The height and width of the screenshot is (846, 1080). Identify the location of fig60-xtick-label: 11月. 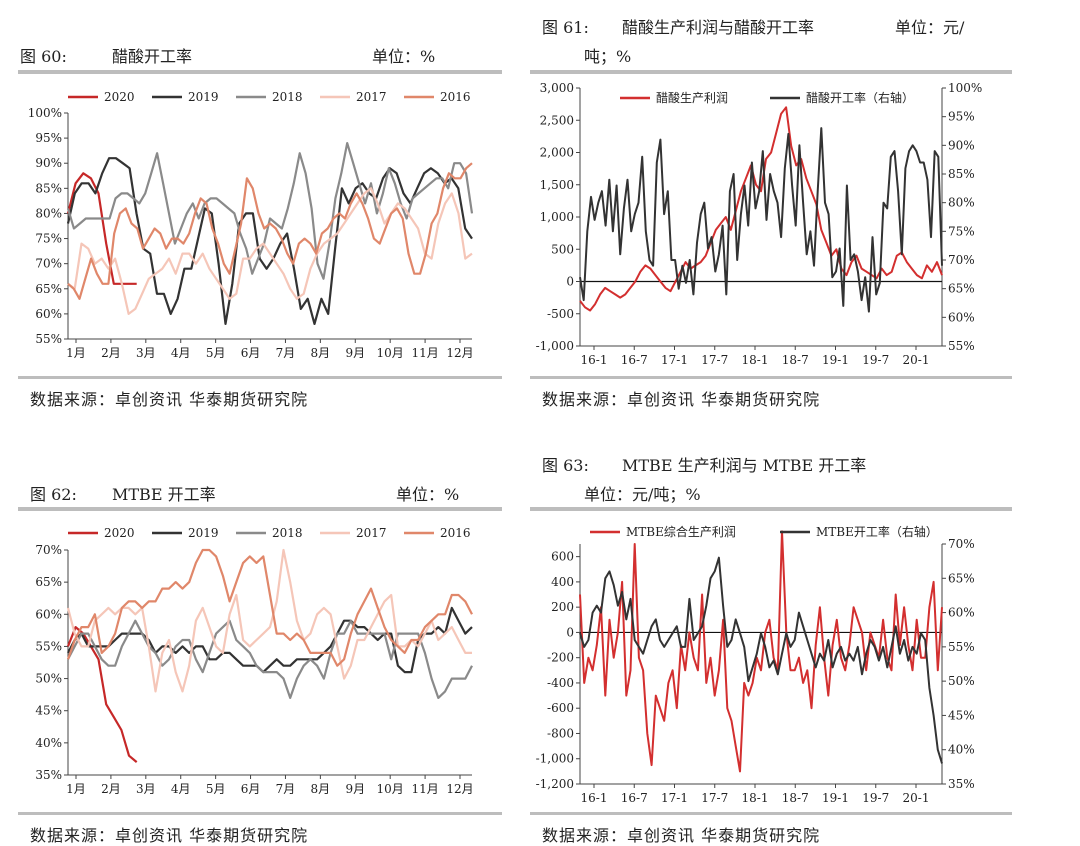
(424, 353).